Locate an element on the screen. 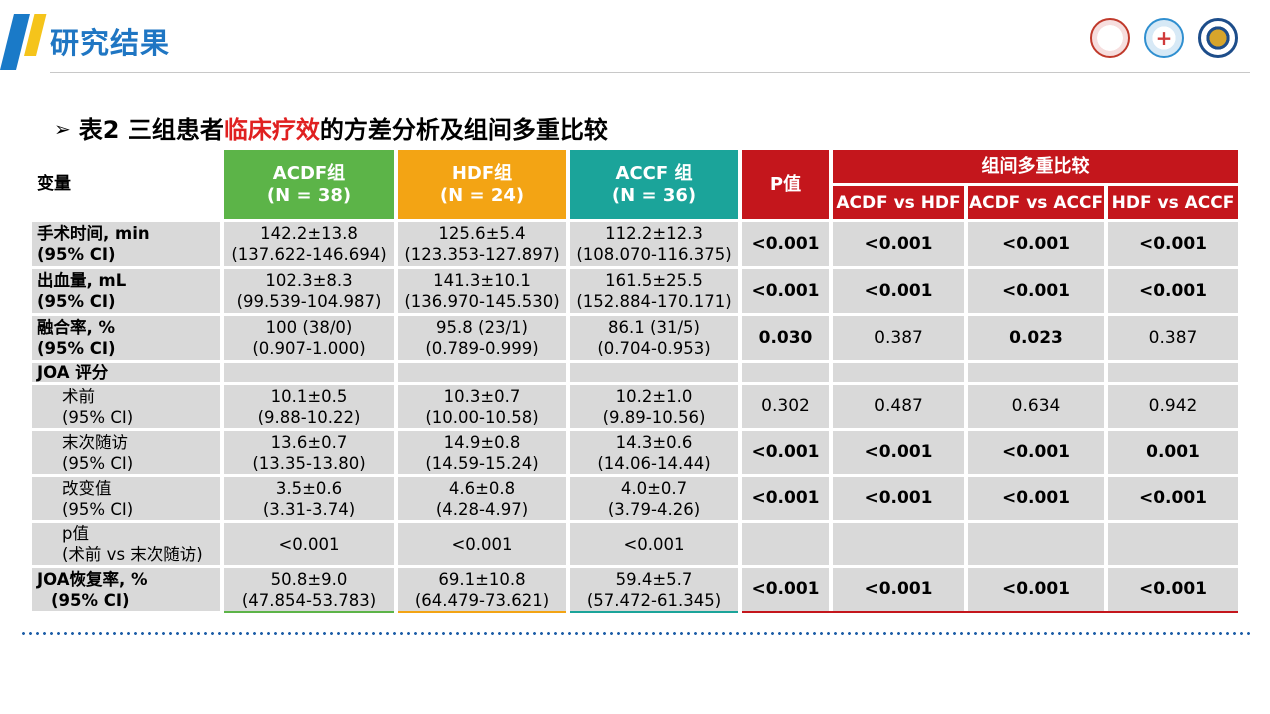 This screenshot has width=1270, height=714. row-acdf-value-line-2: (0.907-1.000) is located at coordinates (309, 348).